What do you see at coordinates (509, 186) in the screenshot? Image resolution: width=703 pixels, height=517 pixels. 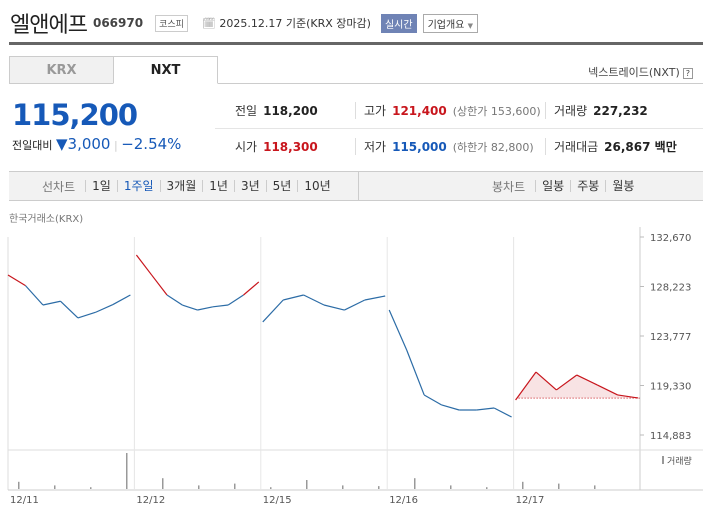 I see `candle-chart-label: 봉차트` at bounding box center [509, 186].